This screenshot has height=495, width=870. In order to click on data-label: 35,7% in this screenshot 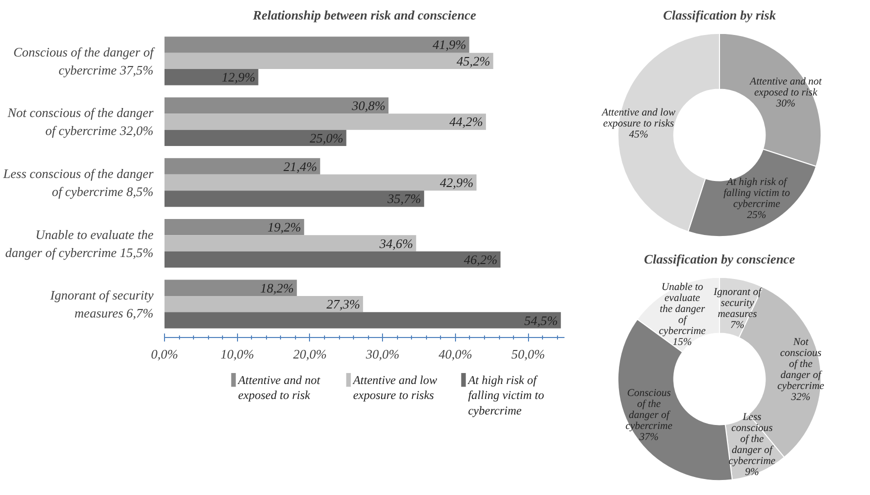, I will do `click(404, 198)`.